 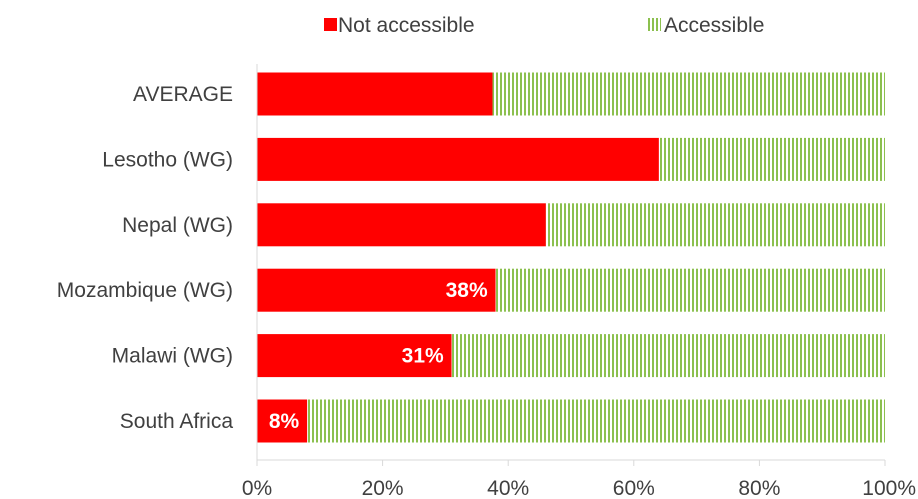 What do you see at coordinates (401, 225) in the screenshot?
I see `bar-not-accessible-nepal-wg` at bounding box center [401, 225].